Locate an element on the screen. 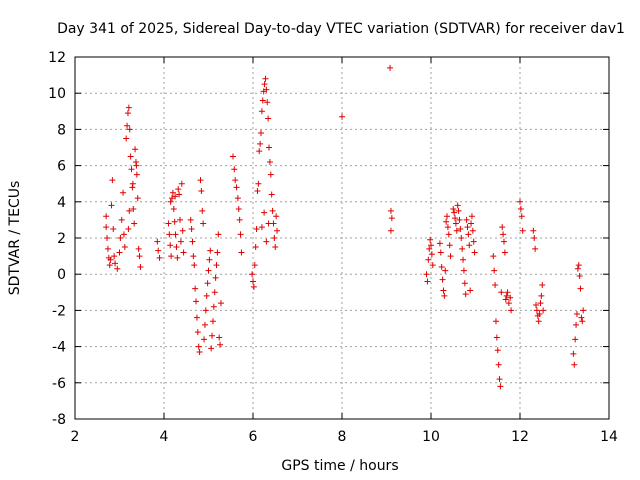 The height and width of the screenshot is (480, 640). y-tick-label: -2 is located at coordinates (59, 311).